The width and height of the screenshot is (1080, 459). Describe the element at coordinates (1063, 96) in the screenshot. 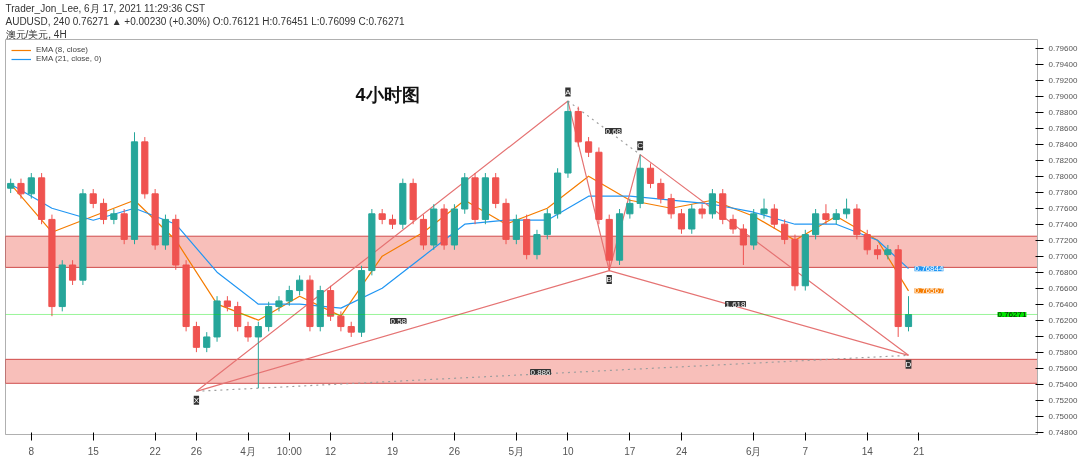

I see `y-tick-label: 0.79000` at that location.